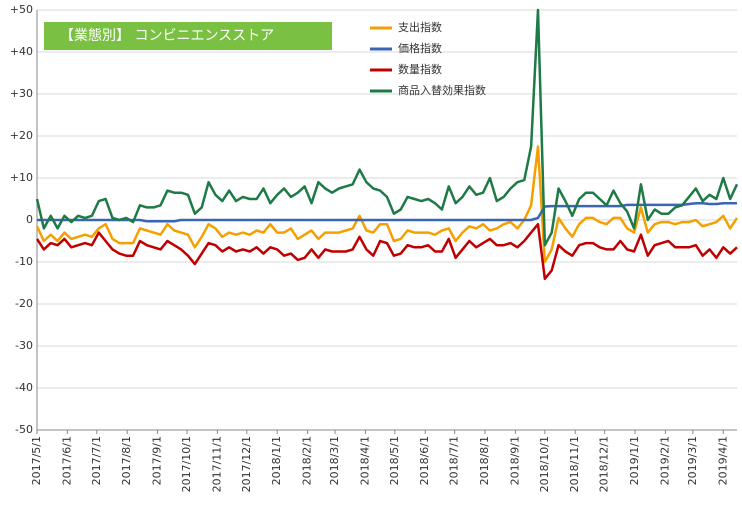 This screenshot has height=510, width=742. What do you see at coordinates (21, 51) in the screenshot?
I see `y-tick-label: +40` at bounding box center [21, 51].